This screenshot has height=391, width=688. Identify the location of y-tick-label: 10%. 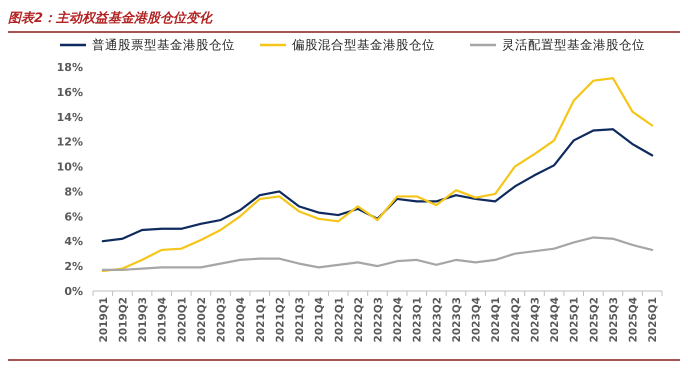
(69, 167).